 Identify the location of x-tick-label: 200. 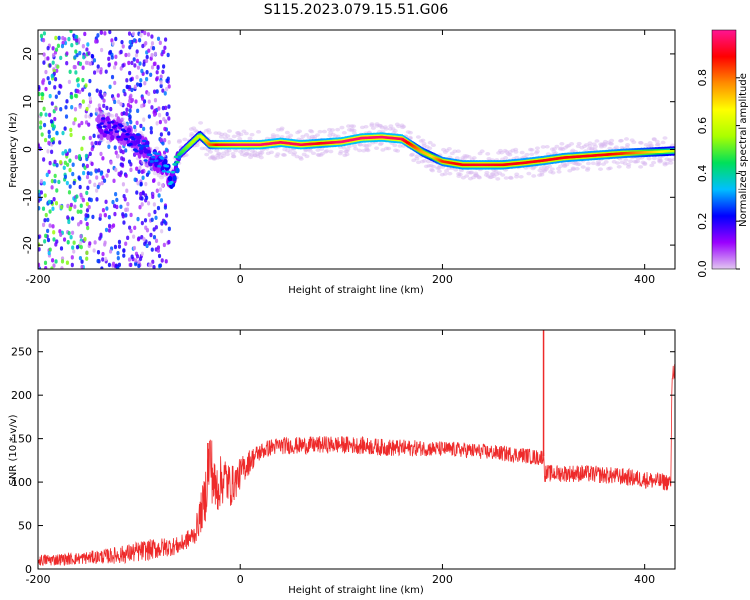
(442, 579).